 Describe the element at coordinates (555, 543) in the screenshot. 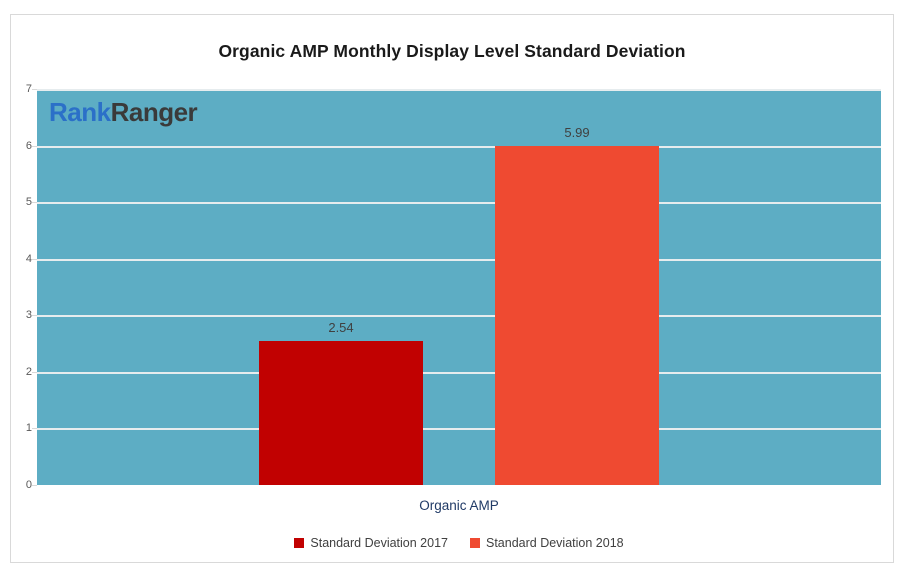

I see `legend-label-2018: Standard Deviation 2018` at that location.